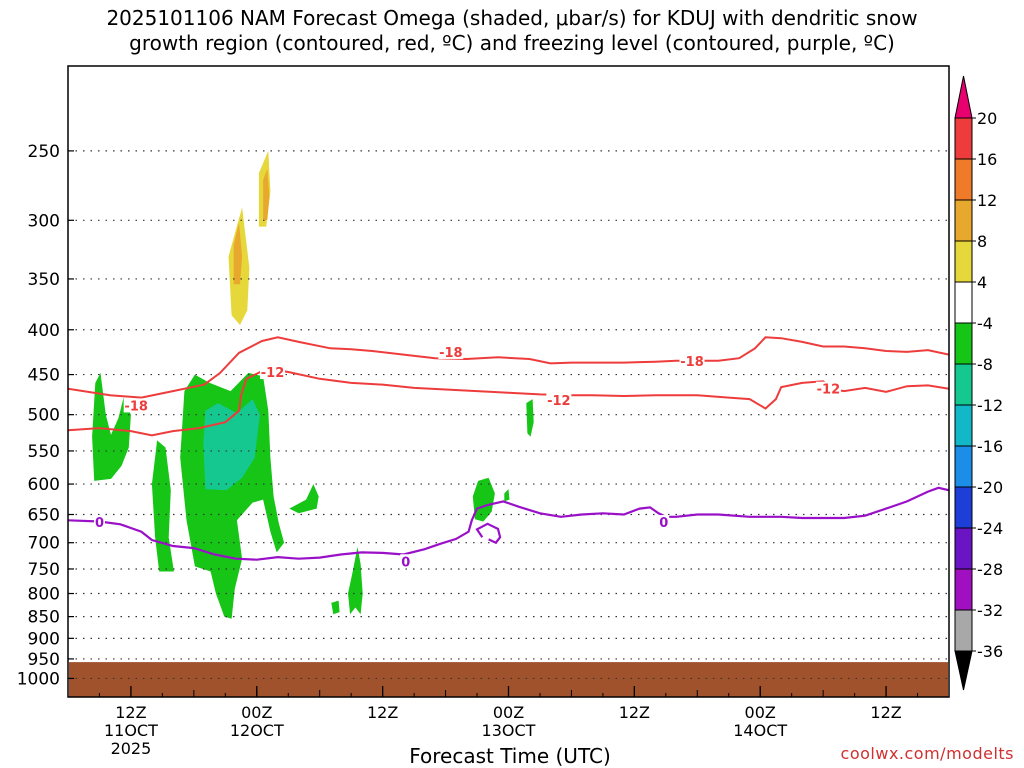 The height and width of the screenshot is (768, 1024). Describe the element at coordinates (509, 730) in the screenshot. I see `x-tick-label-3-1: 13OCT` at that location.